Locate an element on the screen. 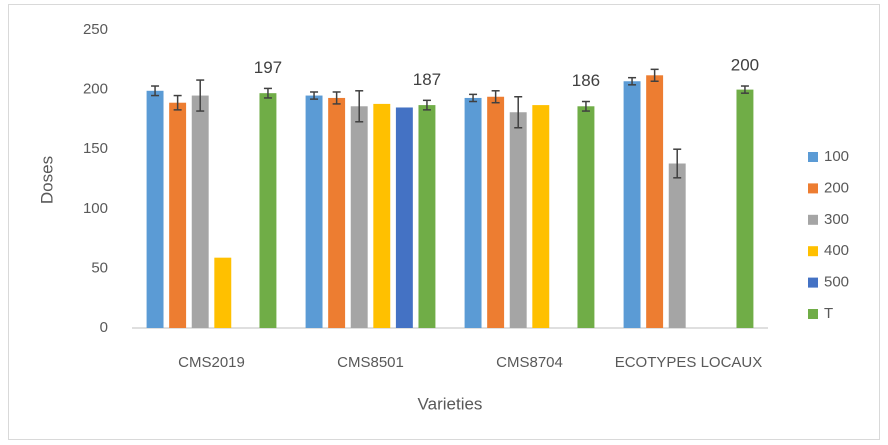 The width and height of the screenshot is (888, 445). legend-label: 300 is located at coordinates (836, 219).